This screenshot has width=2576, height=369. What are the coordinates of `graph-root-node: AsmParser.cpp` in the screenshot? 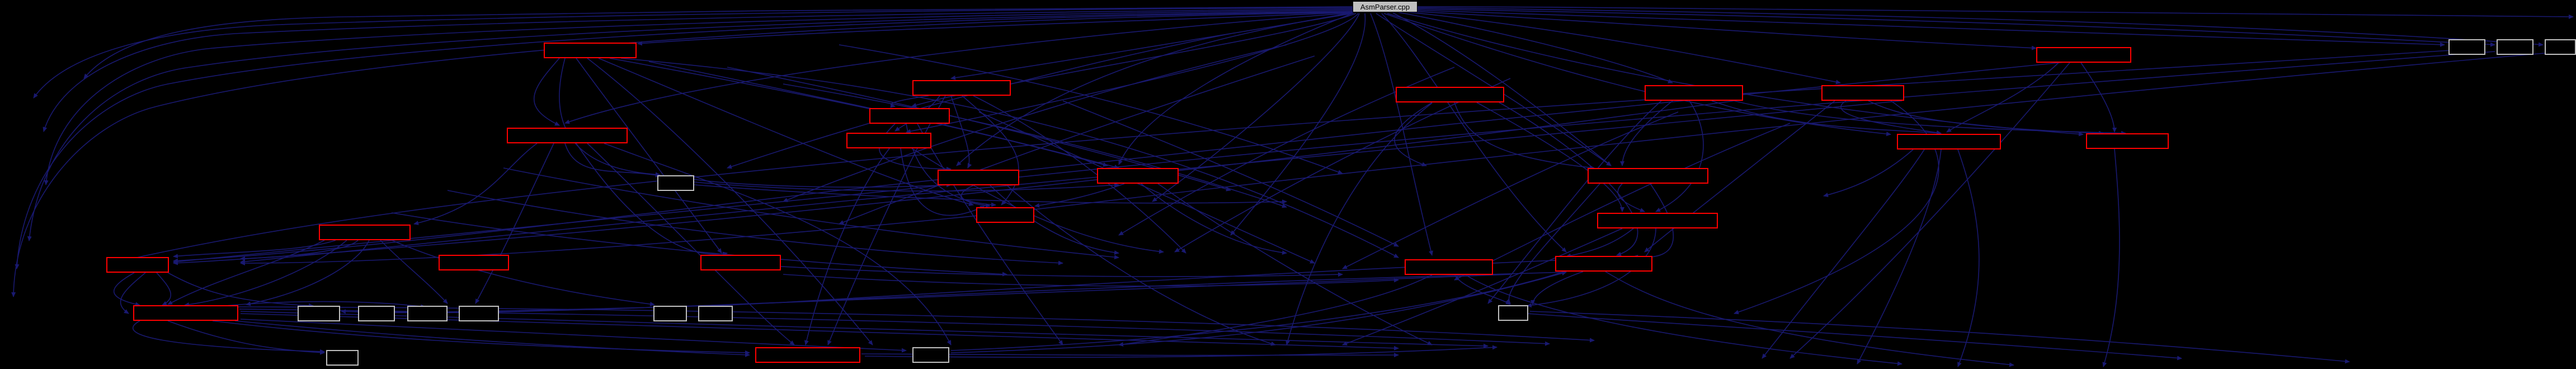 It's located at (1385, 6).